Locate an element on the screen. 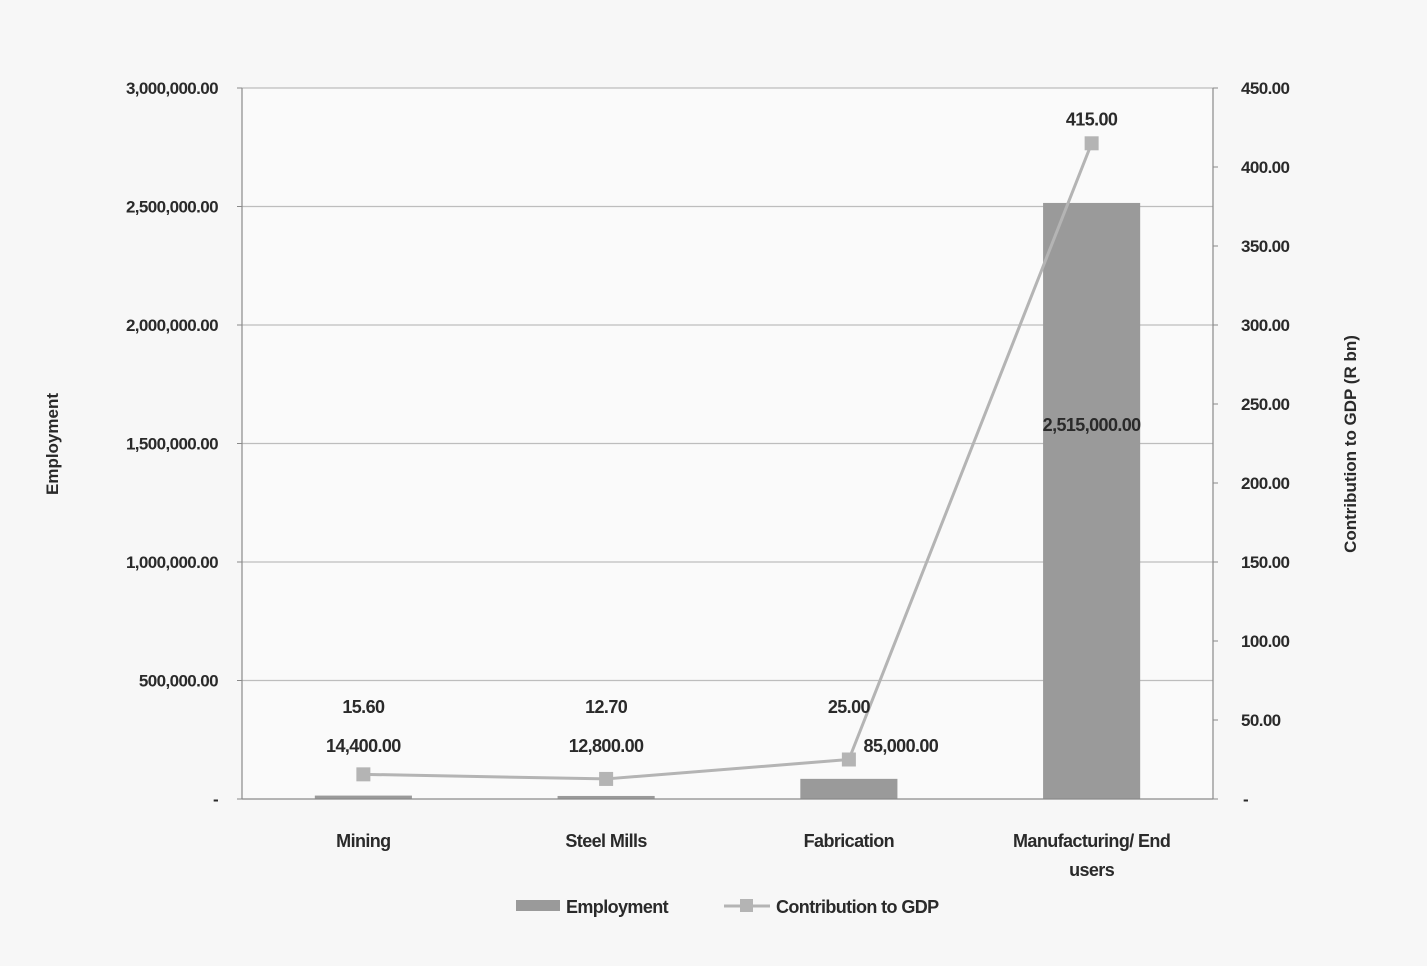 This screenshot has height=966, width=1427. right-tick-label: 350.00 is located at coordinates (1265, 246).